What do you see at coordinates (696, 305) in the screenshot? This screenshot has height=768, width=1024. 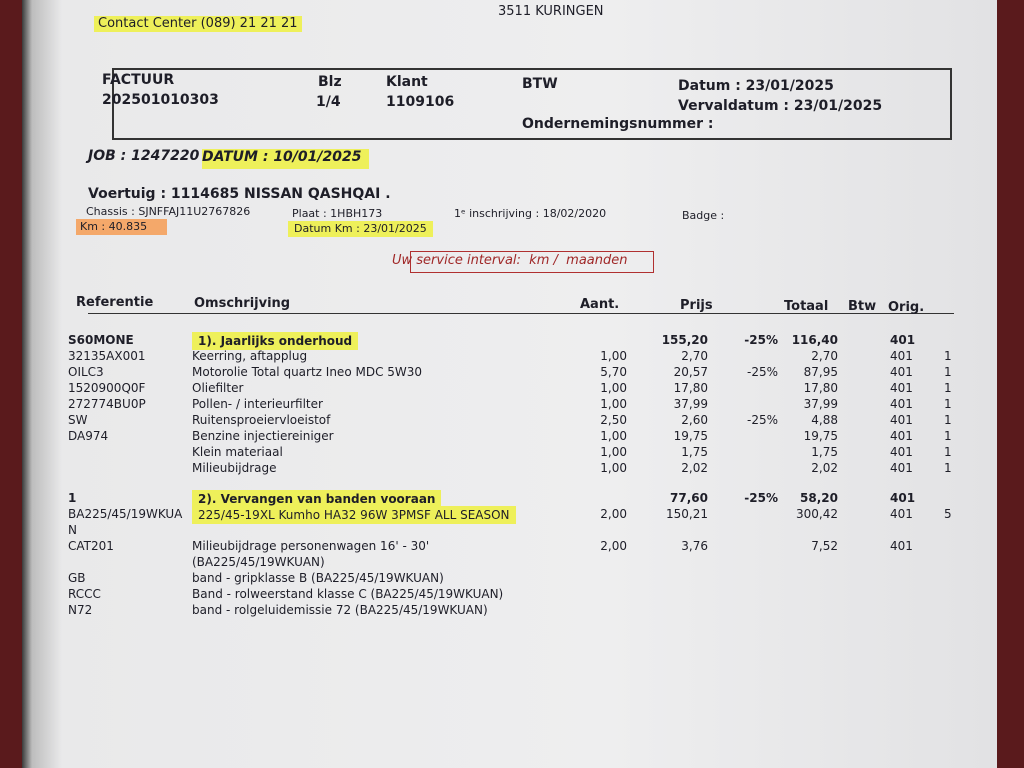 I see `column-header: Prijs` at bounding box center [696, 305].